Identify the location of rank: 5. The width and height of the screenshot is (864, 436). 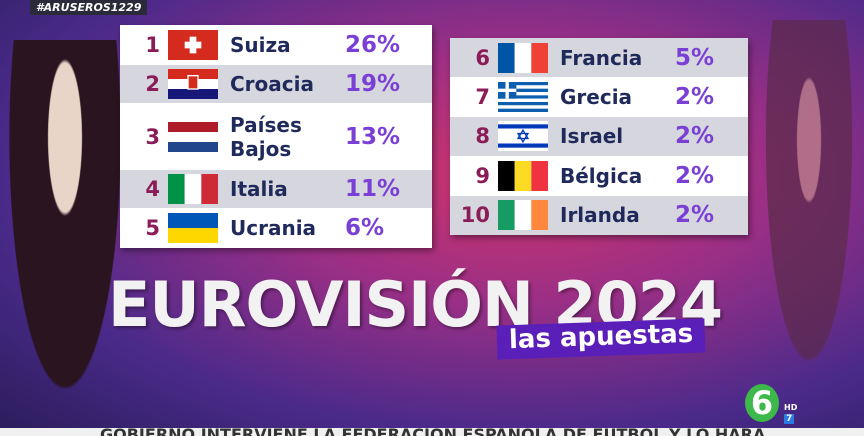
(152, 228).